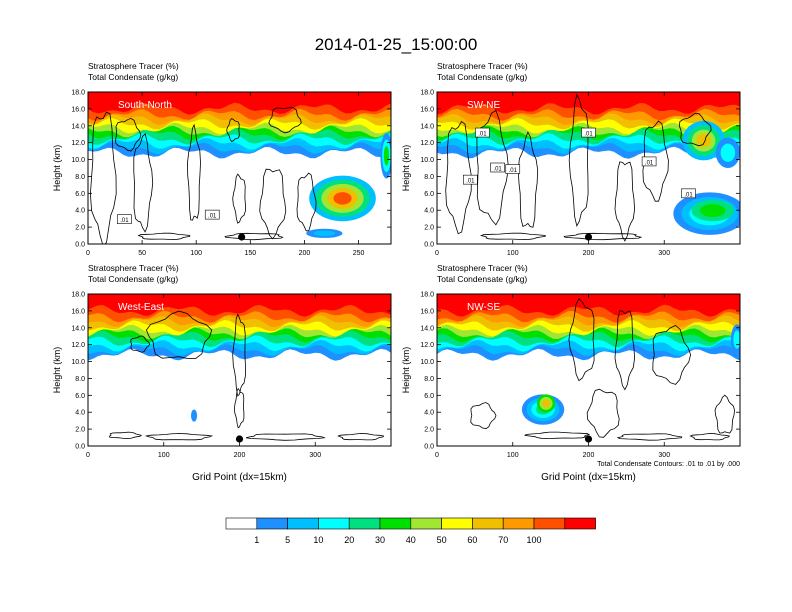 This screenshot has height=612, width=792. Describe the element at coordinates (359, 253) in the screenshot. I see `x-tick-label: 250` at that location.